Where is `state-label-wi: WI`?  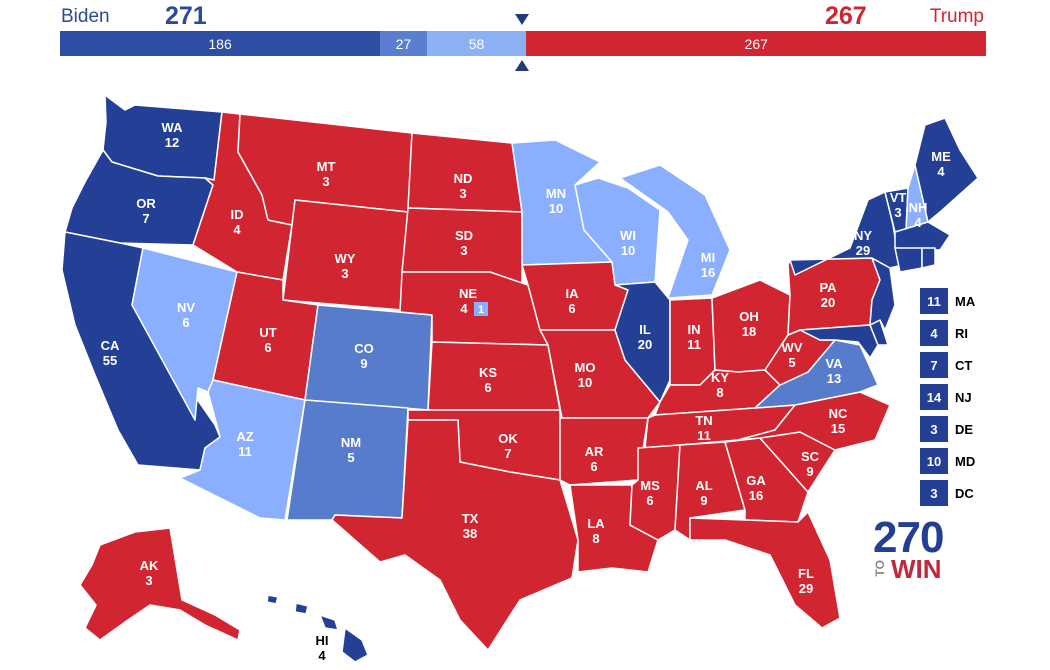
state-label-wi: WI is located at coordinates (628, 235).